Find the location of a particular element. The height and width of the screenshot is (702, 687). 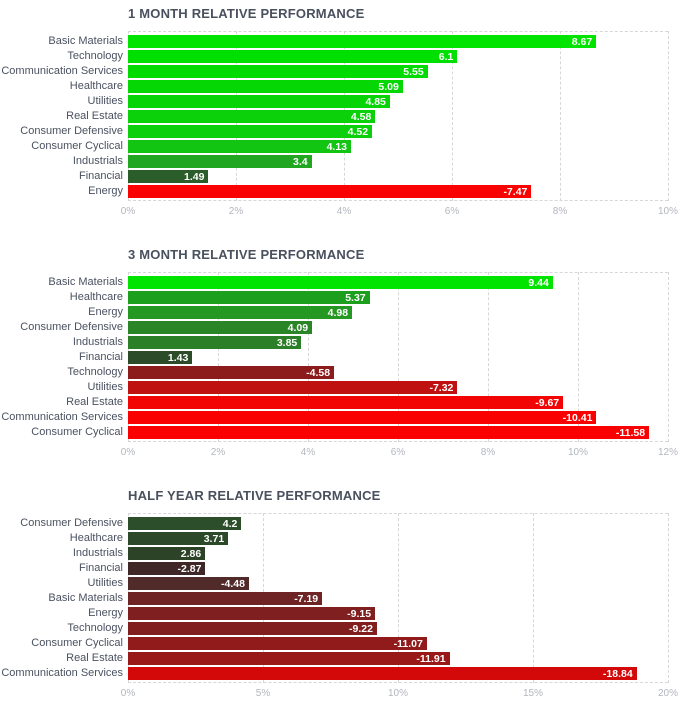

bar-industrials: 3.4 is located at coordinates (220, 161).